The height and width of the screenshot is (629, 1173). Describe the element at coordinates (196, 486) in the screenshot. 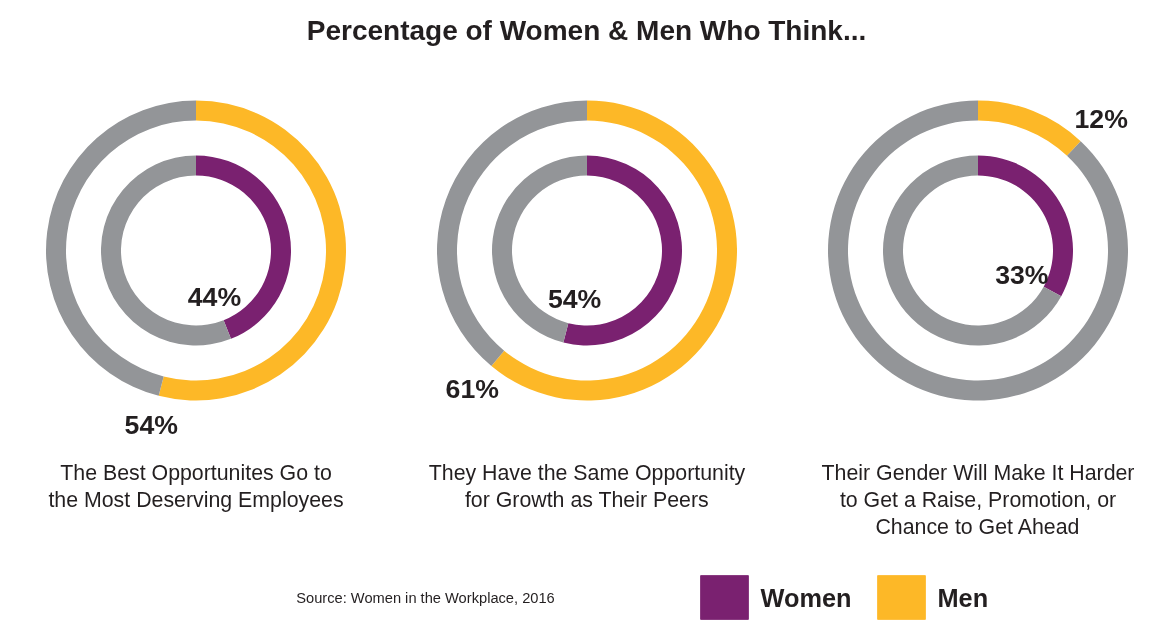

I see `text: The Best Opportunites Go to the Most Deserving Employees` at that location.